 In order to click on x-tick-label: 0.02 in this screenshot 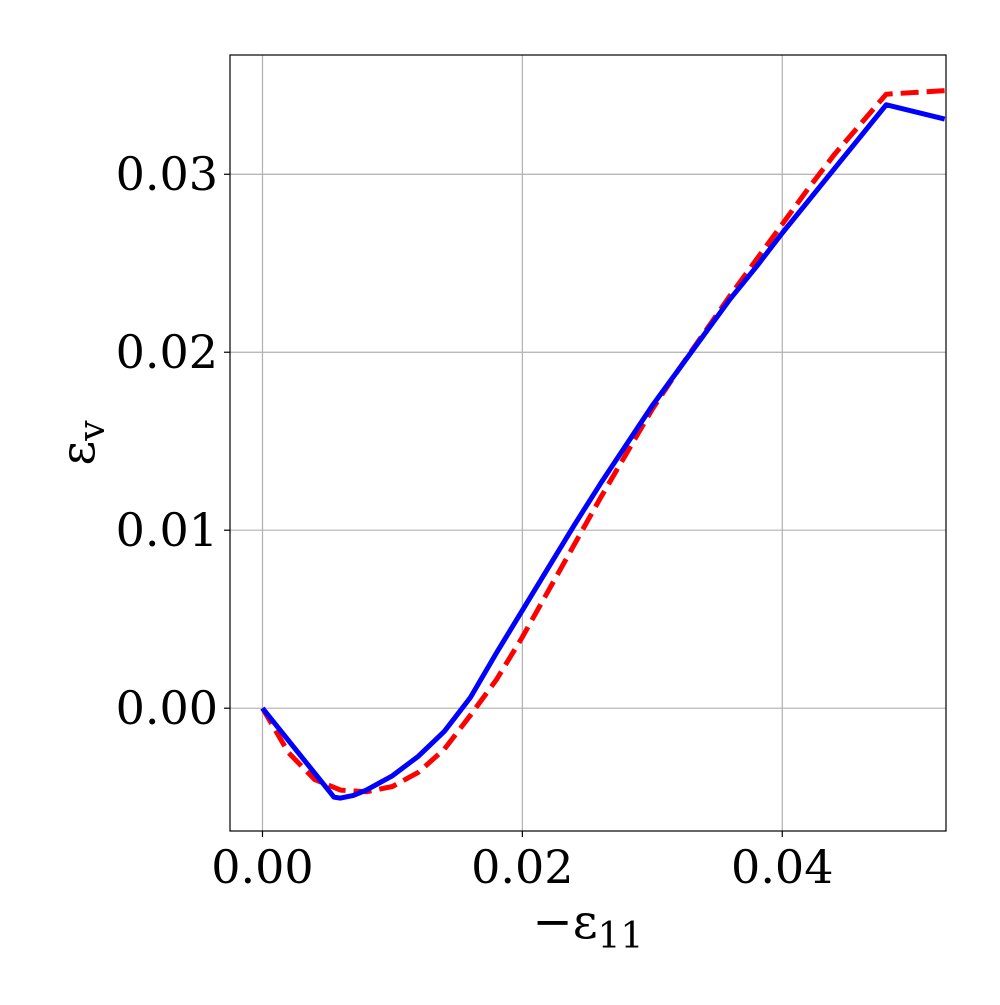, I will do `click(522, 867)`.